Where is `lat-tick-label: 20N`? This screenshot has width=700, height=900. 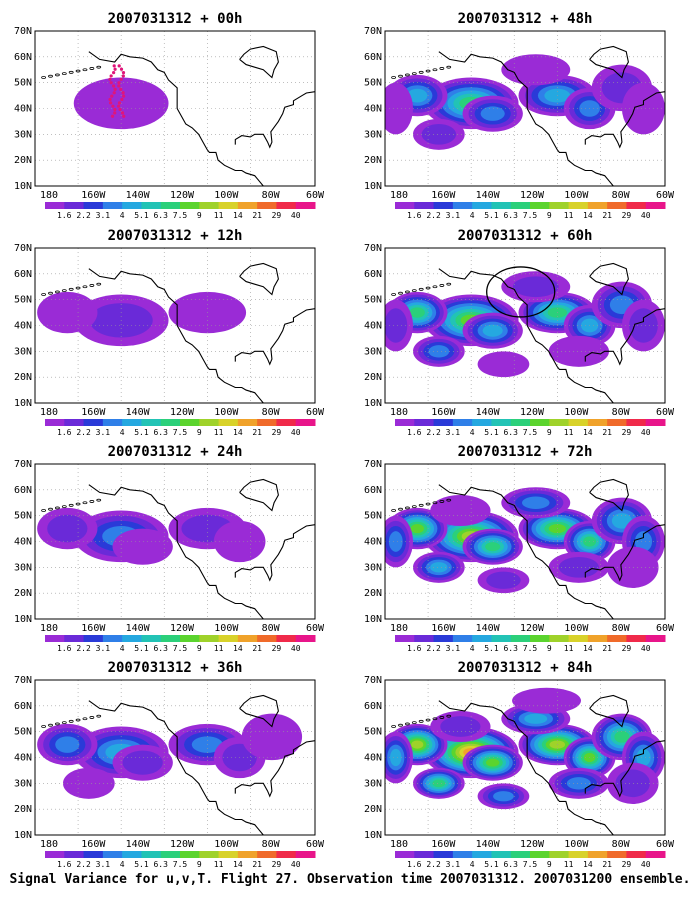
lat-tick-label: 20N is located at coordinates (373, 160).